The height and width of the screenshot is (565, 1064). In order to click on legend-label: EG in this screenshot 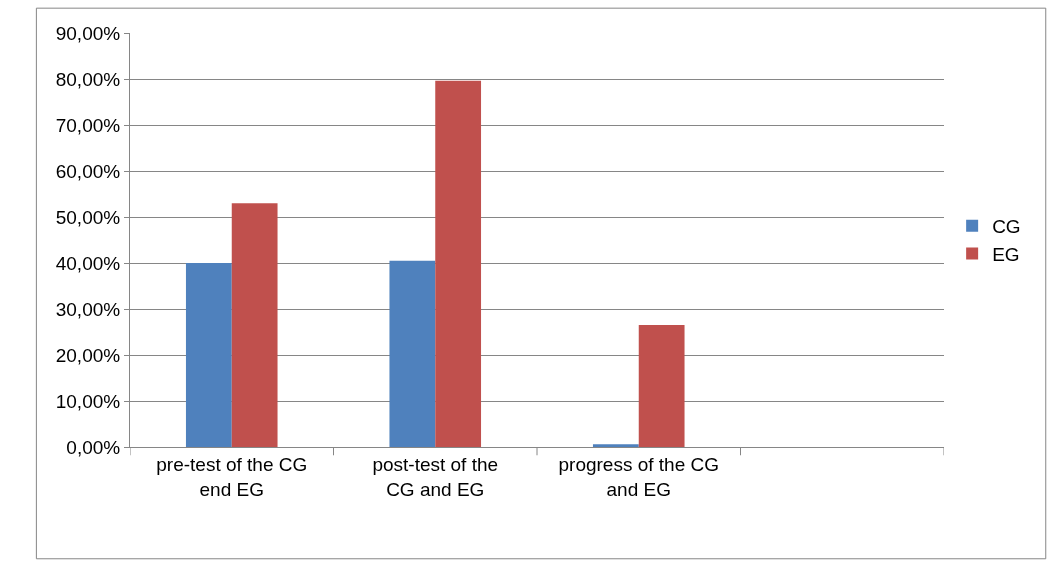, I will do `click(1006, 254)`.